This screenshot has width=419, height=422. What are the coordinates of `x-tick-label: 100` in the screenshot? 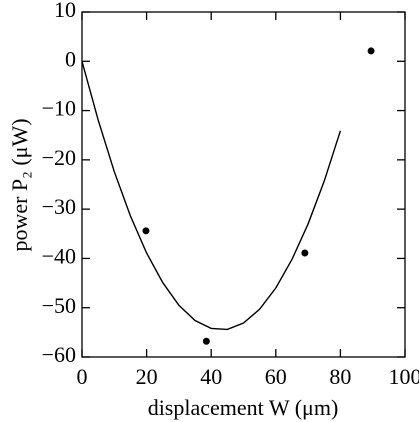 It's located at (404, 376).